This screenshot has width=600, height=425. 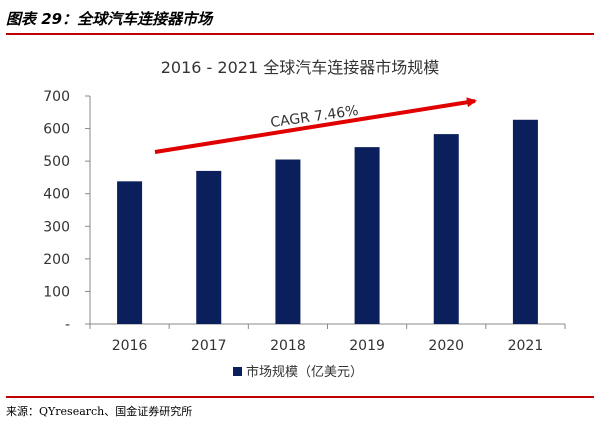 I want to click on y-tick-label: 700, so click(x=56, y=97).